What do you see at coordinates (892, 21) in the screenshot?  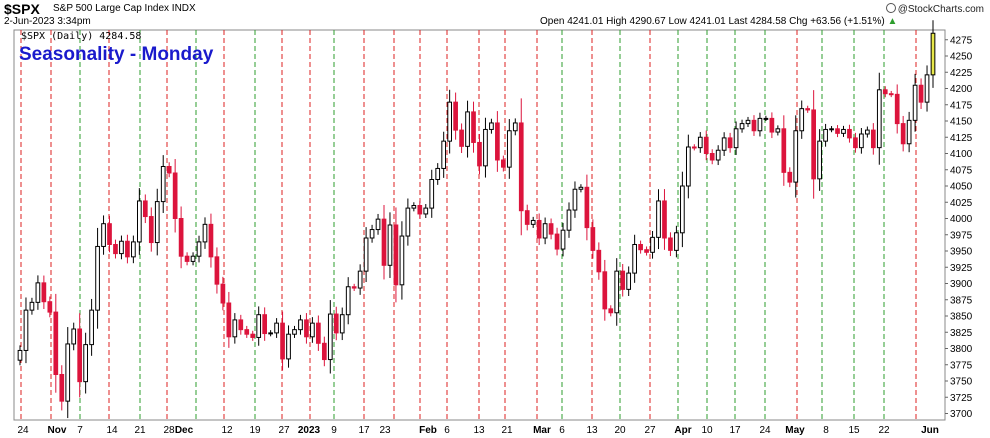 I see `up-arrow-icon: ▲` at bounding box center [892, 21].